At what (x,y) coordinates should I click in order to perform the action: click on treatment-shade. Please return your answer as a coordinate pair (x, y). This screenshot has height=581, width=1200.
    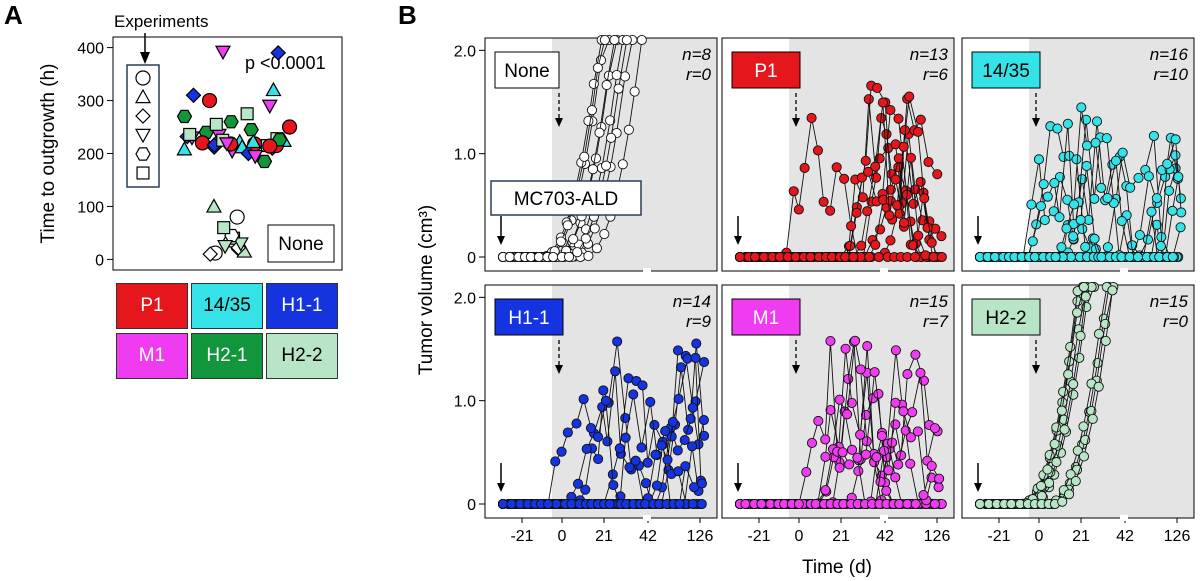
    Looking at the image, I should click on (634, 154).